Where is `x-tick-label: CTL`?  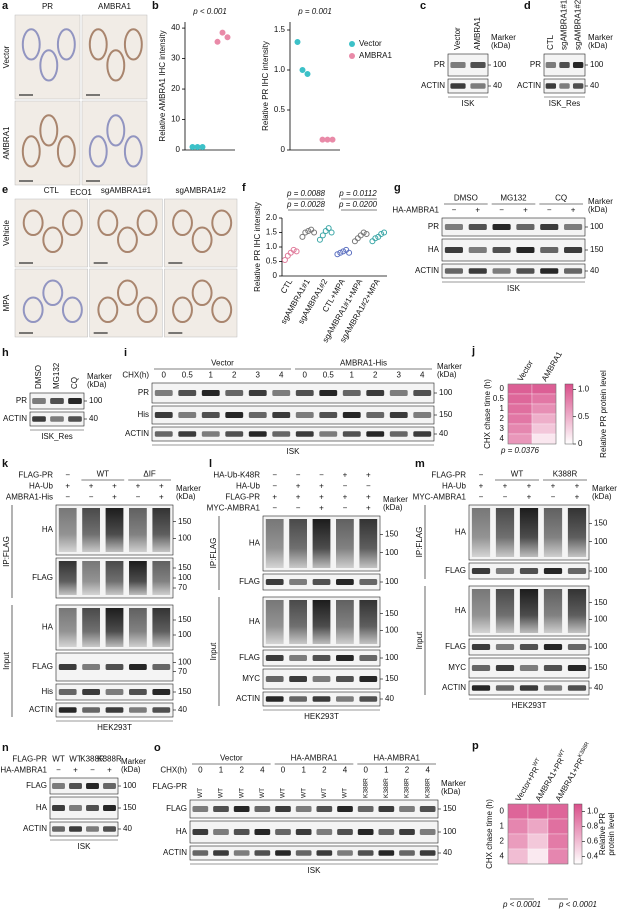
x-tick-label: CTL is located at coordinates (287, 286).